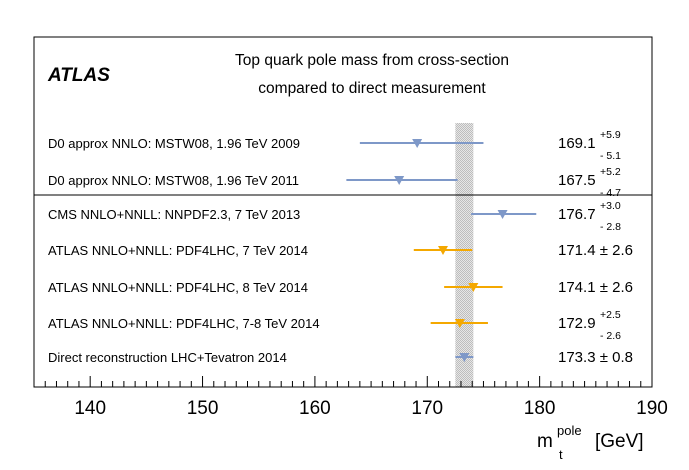 Image resolution: width=689 pixels, height=470 pixels. I want to click on value-text: 174.1 ± 2.6, so click(595, 287).